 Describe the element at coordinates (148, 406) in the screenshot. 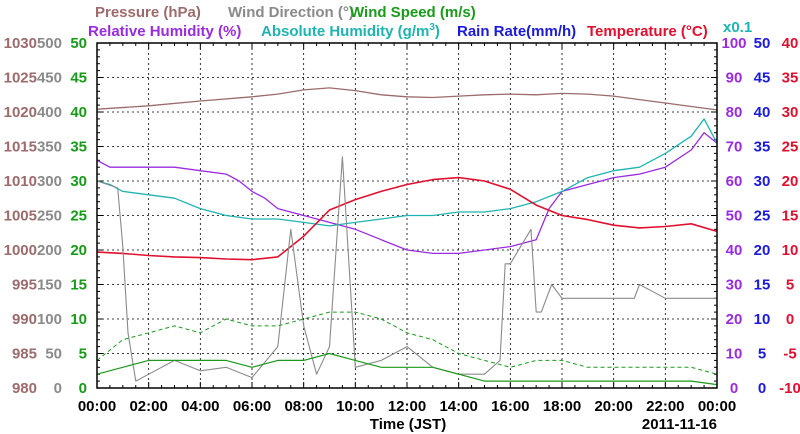

I see `x-tick-label: 02:00` at that location.